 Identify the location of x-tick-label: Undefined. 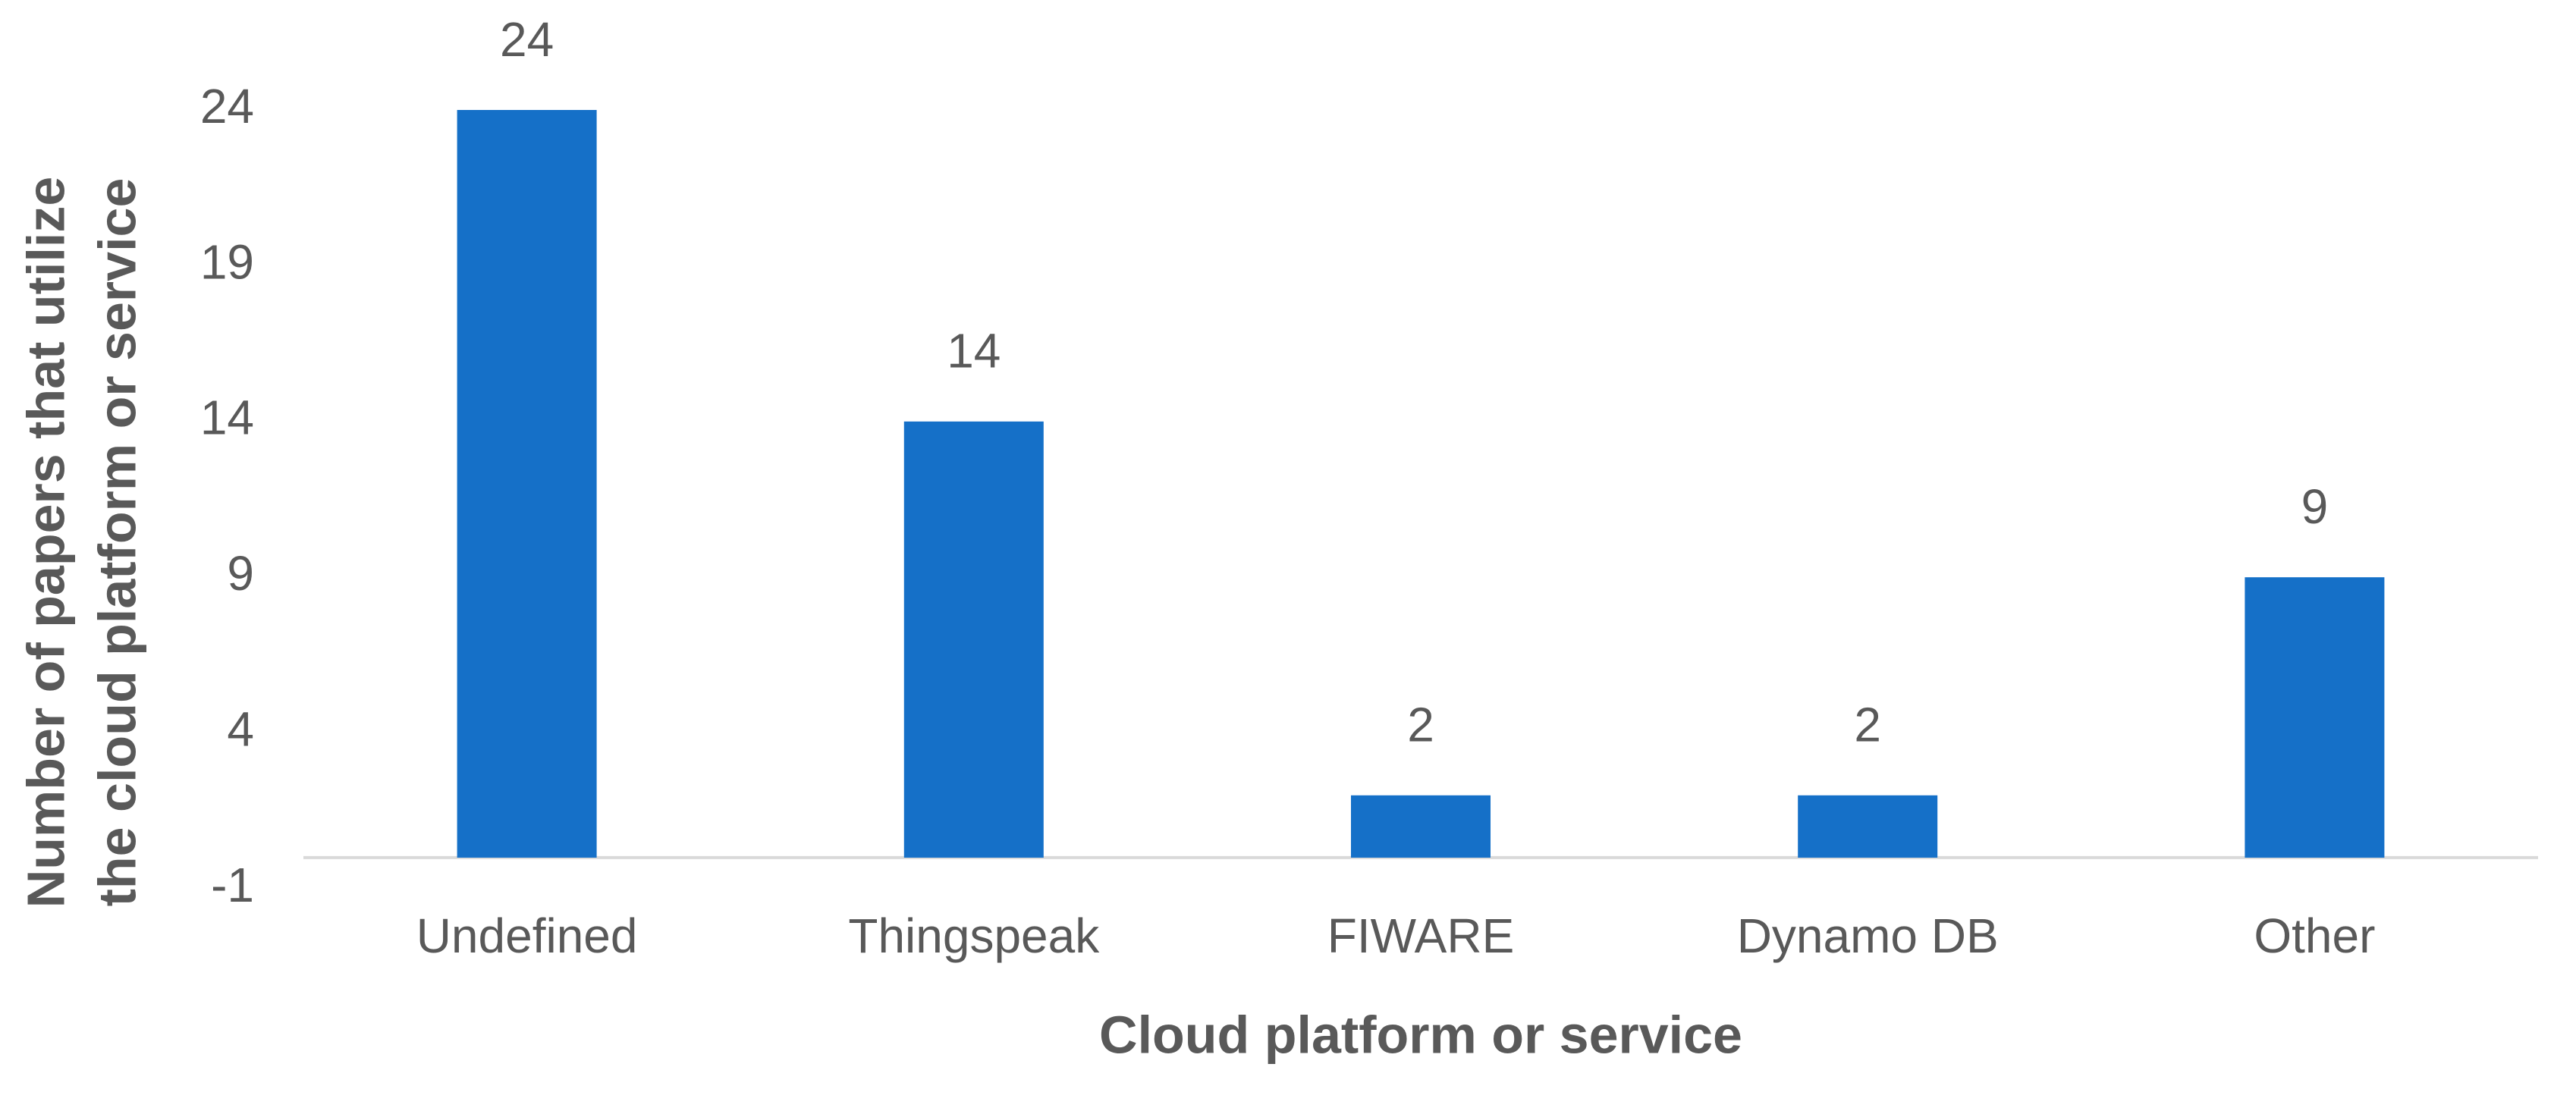
(527, 936).